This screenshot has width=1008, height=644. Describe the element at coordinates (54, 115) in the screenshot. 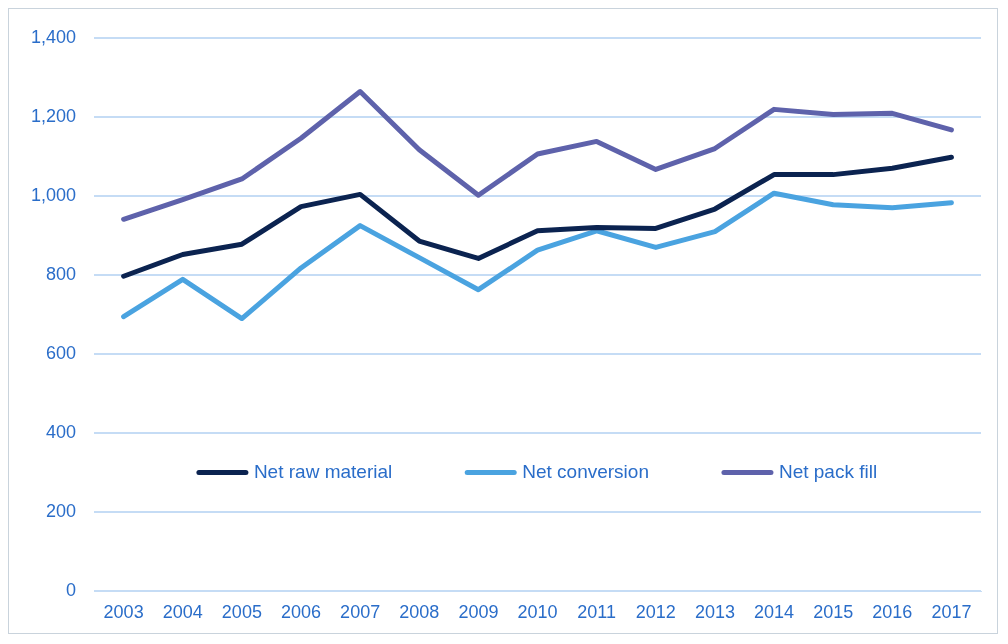

I see `y-tick-label: 1,200` at that location.